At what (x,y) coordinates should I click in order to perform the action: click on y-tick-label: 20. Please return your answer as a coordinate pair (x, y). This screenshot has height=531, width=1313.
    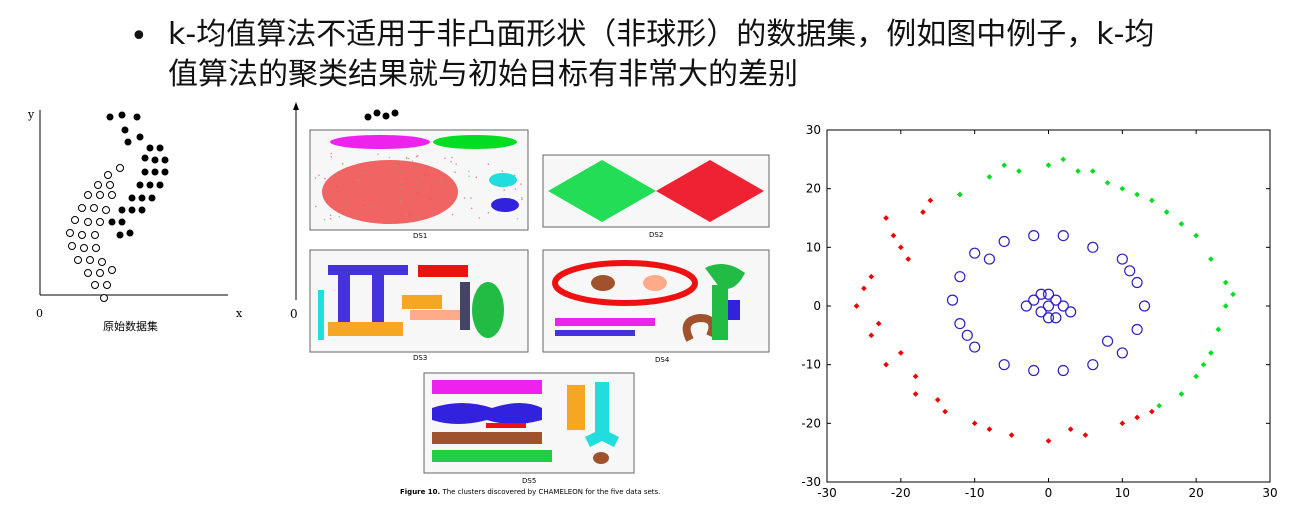
    Looking at the image, I should click on (813, 189).